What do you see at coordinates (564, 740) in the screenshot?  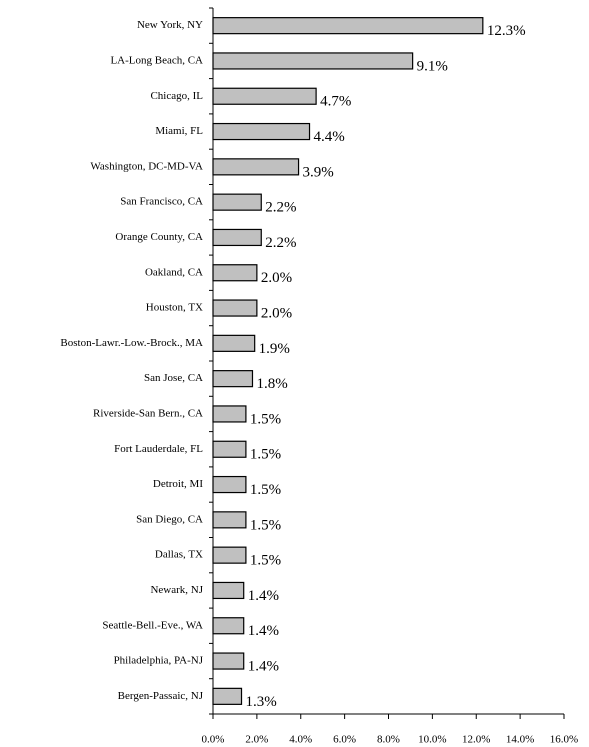 I see `x-tick-label: 16.0%` at bounding box center [564, 740].